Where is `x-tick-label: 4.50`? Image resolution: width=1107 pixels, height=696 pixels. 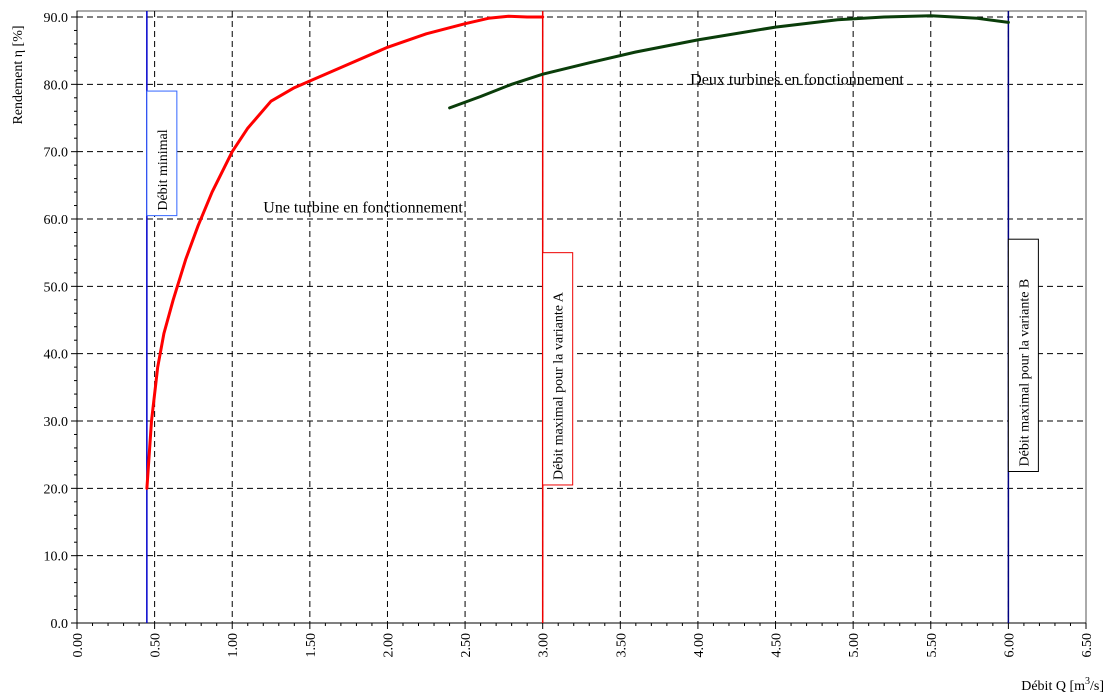
x-tick-label: 4.50 is located at coordinates (777, 645).